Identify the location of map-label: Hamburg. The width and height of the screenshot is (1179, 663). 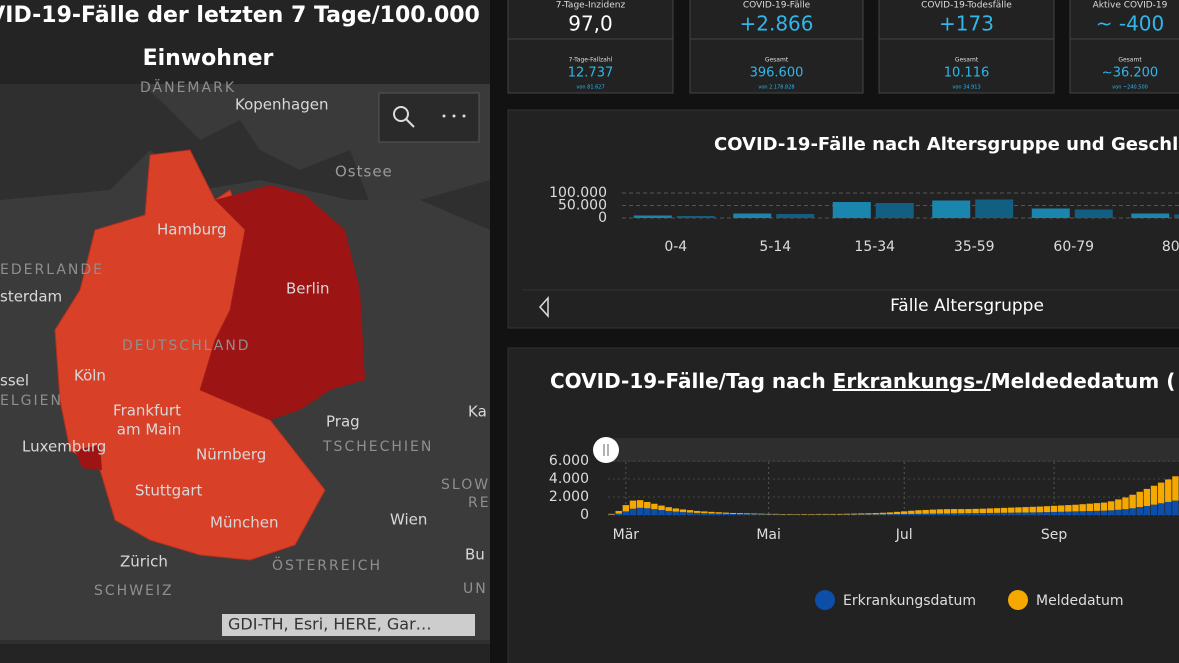
(192, 230).